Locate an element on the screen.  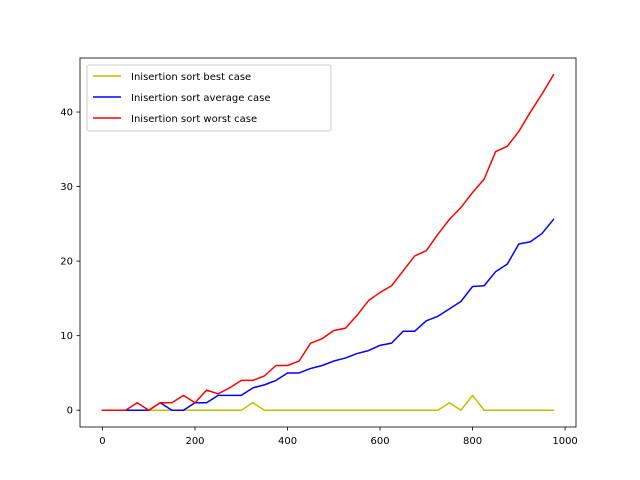
x-tick-label: 1000 is located at coordinates (564, 441).